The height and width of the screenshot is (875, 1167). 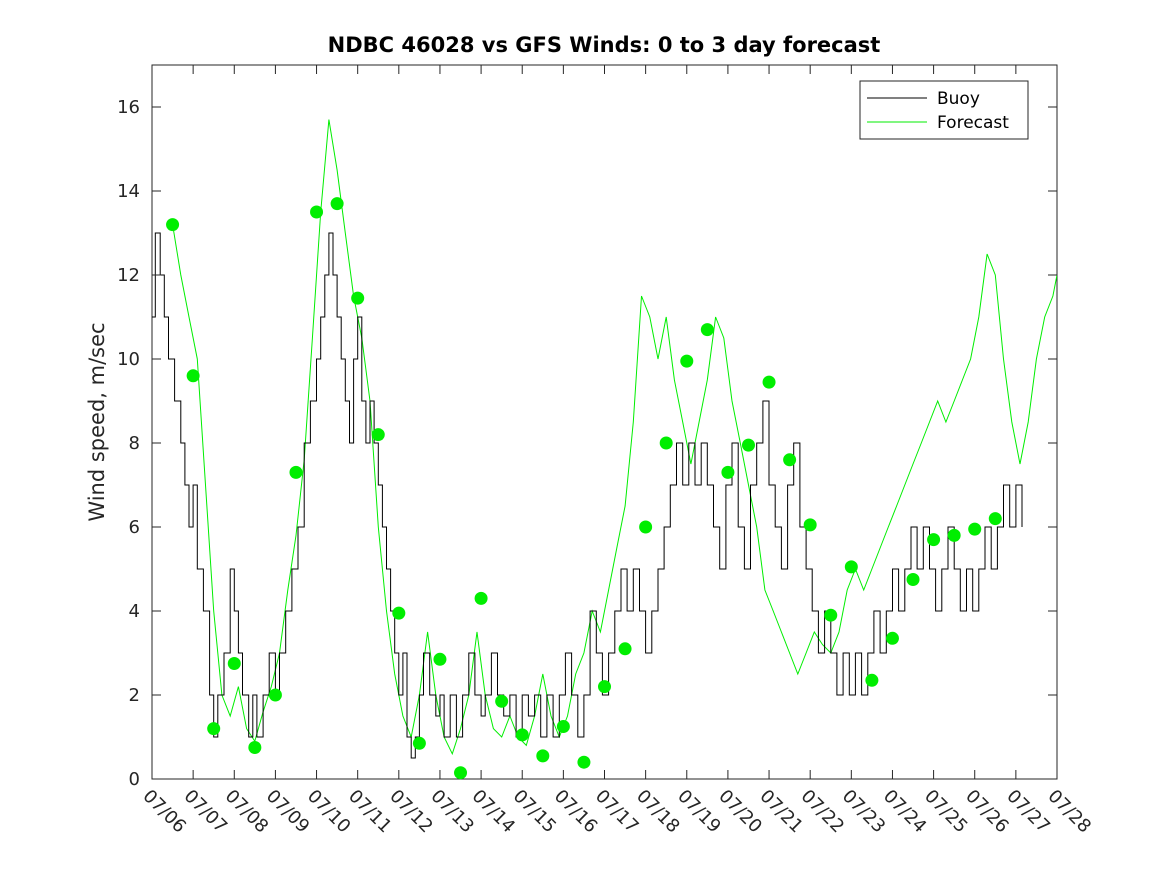 I want to click on x-tick-label: 07/20, so click(x=740, y=812).